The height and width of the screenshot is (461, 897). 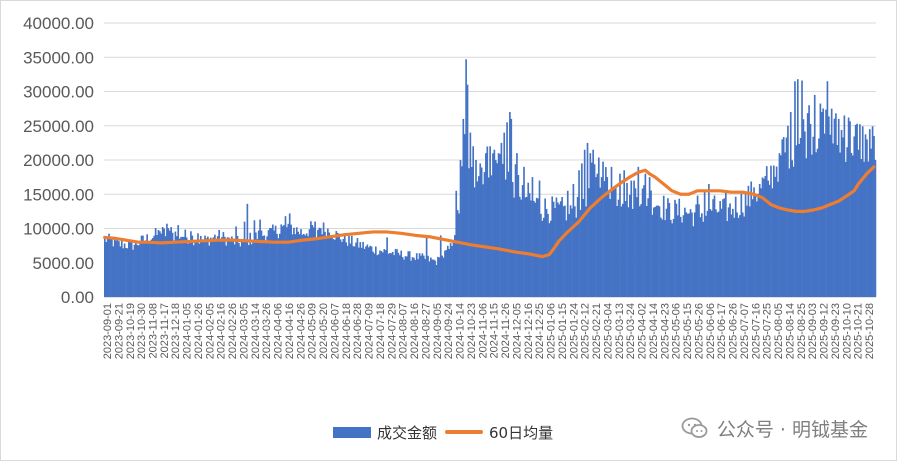 I want to click on x-tick-label: 2025-02-12, so click(x=586, y=331).